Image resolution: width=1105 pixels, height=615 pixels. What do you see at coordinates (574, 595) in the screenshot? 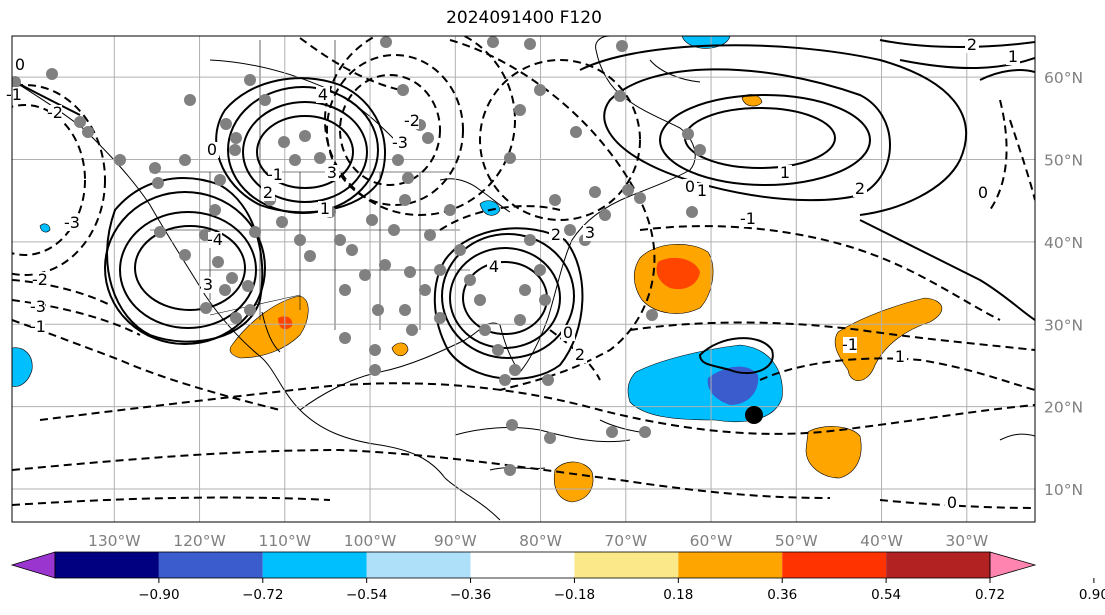
I see `colorbar-tick-label: −0.18` at bounding box center [574, 595].